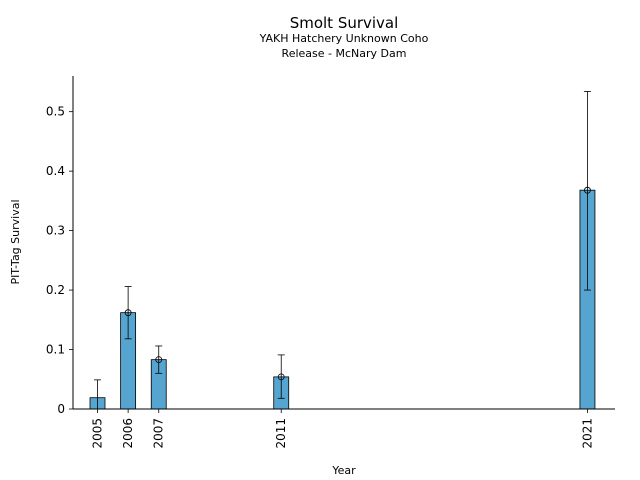 This screenshot has width=640, height=480. I want to click on y-tick-label: 0, so click(61, 409).